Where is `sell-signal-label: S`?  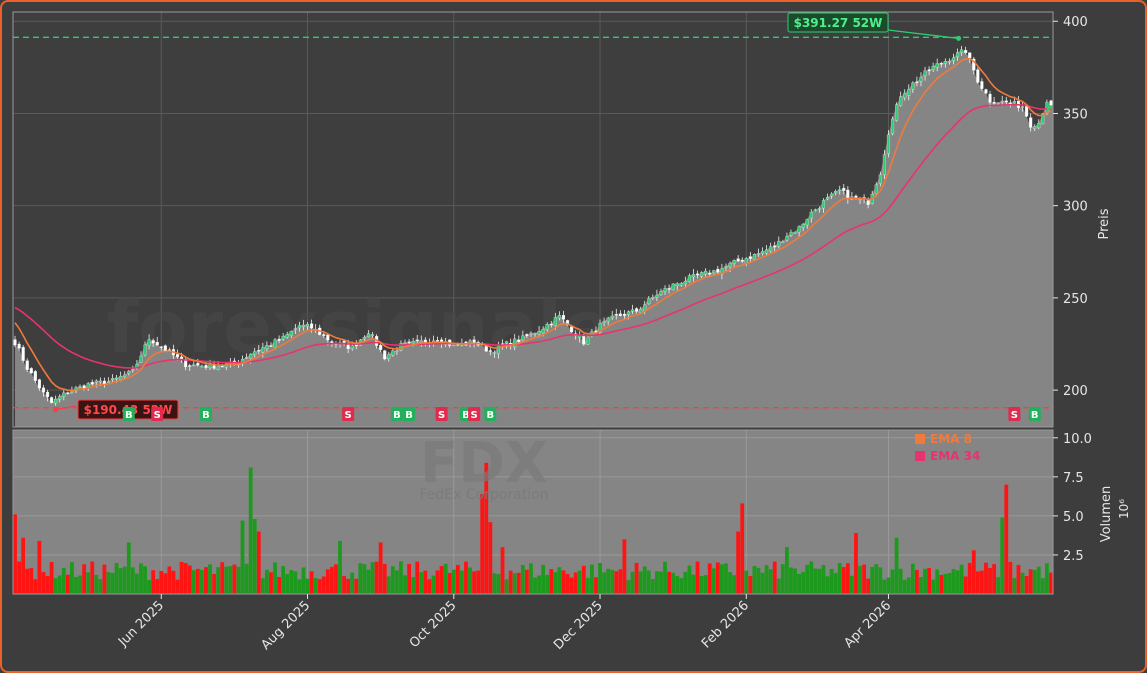 sell-signal-label: S is located at coordinates (441, 415).